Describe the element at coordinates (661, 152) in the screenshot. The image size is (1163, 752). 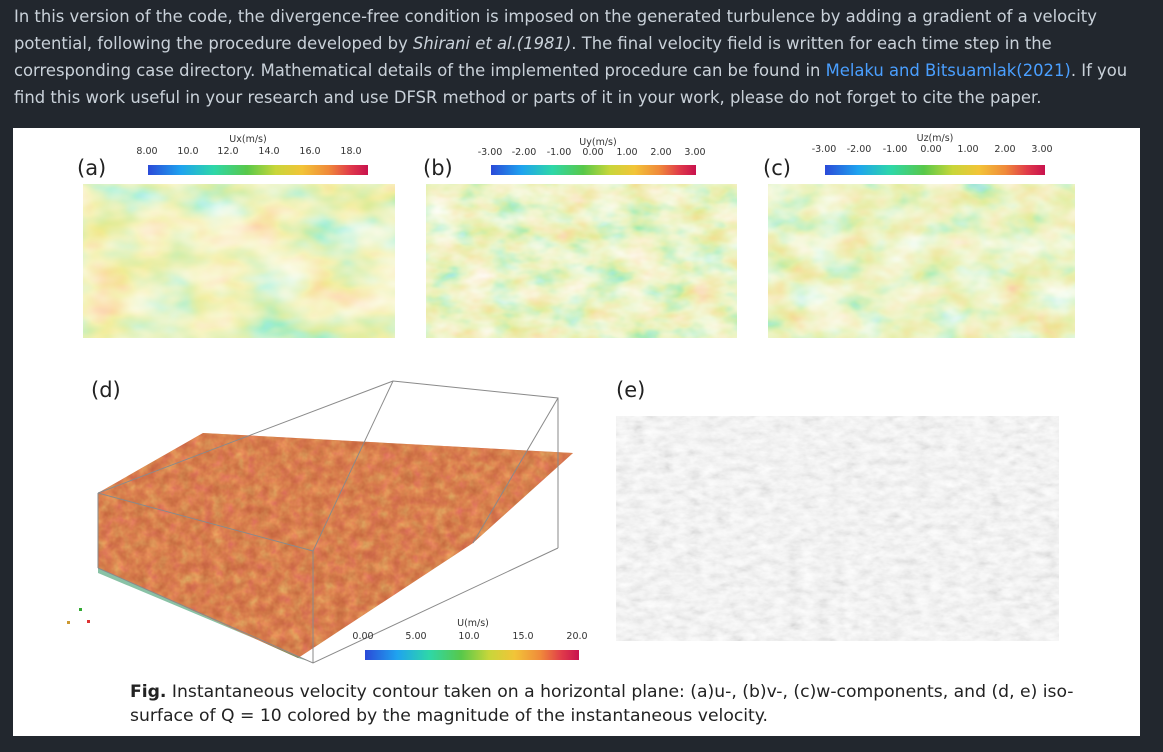
I see `panel-b-tick: 2.00` at that location.